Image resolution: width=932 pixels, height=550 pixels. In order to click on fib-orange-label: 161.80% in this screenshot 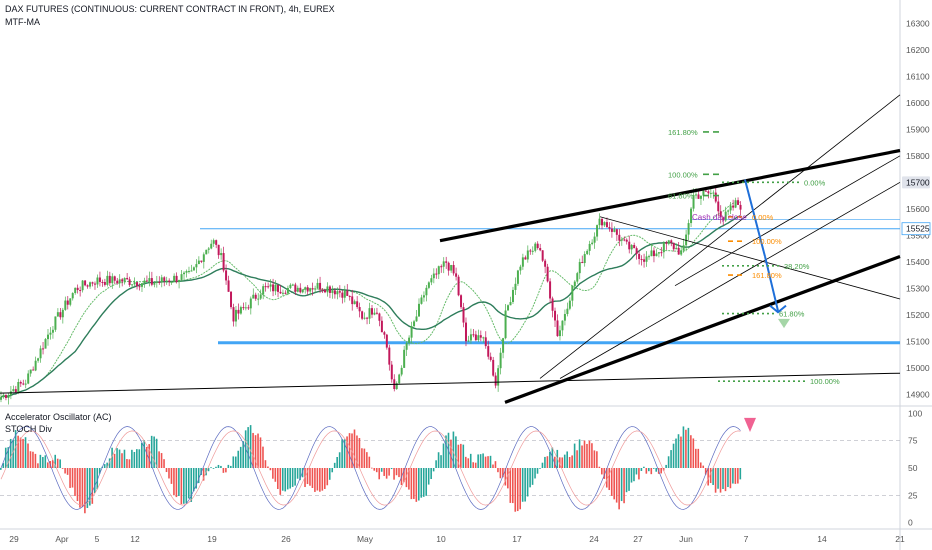, I will do `click(767, 275)`.